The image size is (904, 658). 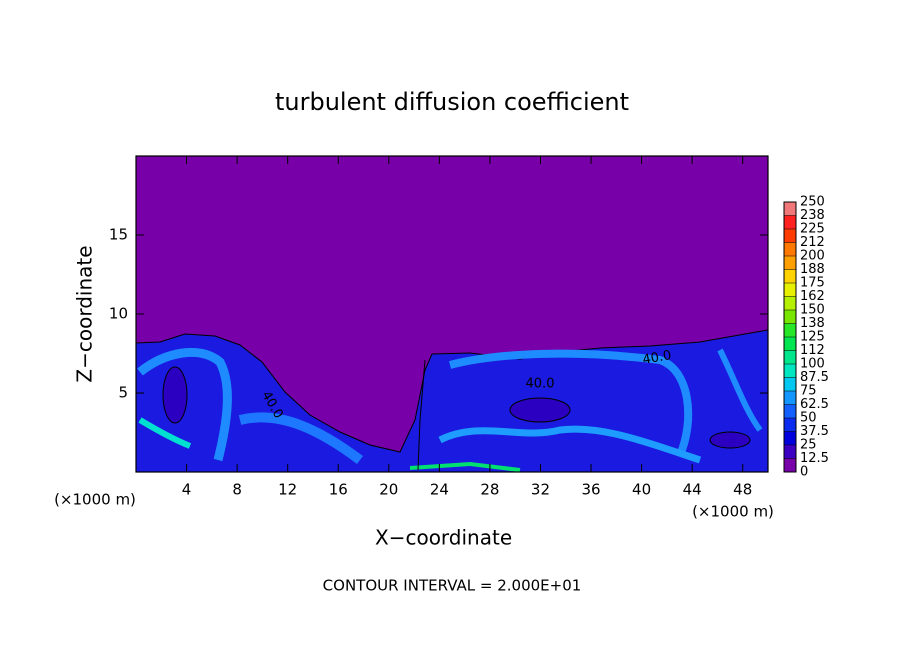 I want to click on x-tick-label: 8, so click(x=237, y=490).